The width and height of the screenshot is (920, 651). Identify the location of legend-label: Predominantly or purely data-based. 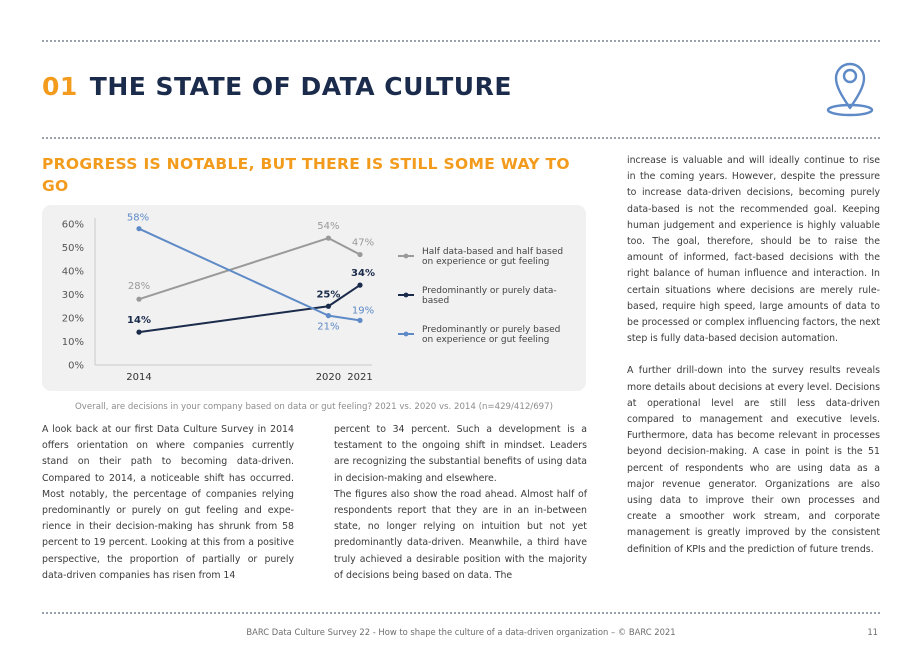
(489, 296).